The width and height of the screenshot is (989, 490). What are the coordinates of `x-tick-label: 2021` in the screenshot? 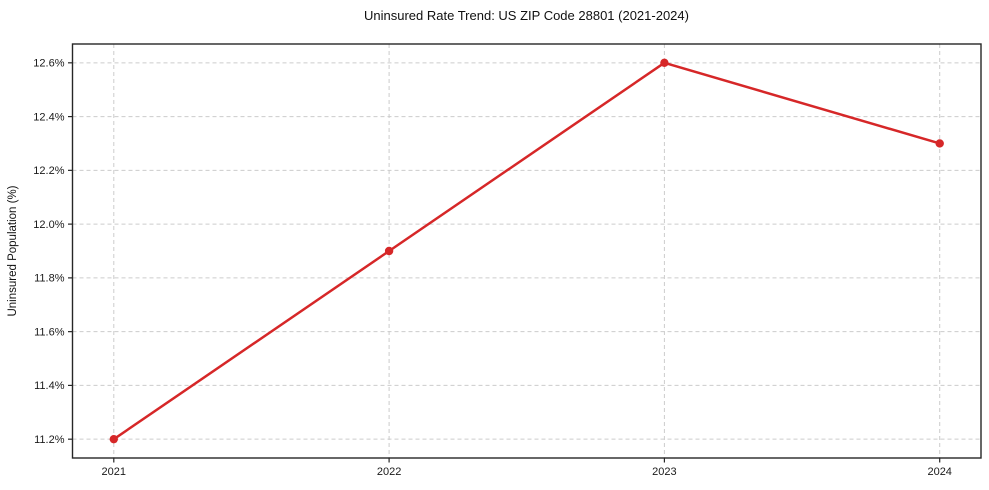 It's located at (114, 472).